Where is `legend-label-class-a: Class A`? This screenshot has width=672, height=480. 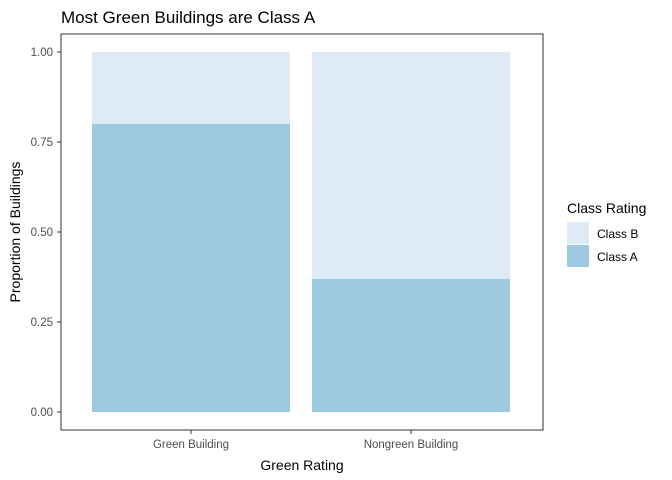 legend-label-class-a: Class A is located at coordinates (617, 257).